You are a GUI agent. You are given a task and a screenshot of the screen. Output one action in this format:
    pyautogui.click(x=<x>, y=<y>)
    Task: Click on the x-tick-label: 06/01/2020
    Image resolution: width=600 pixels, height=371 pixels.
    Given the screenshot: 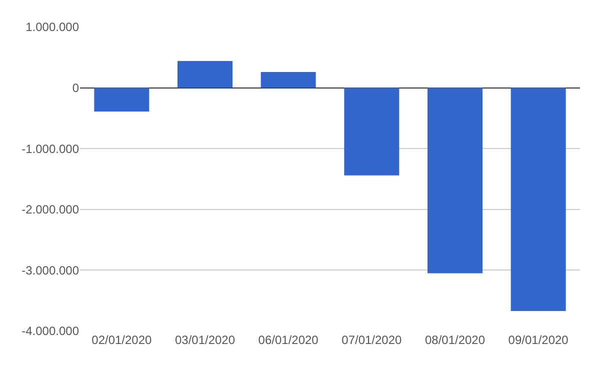 What is the action you would take?
    pyautogui.click(x=288, y=340)
    